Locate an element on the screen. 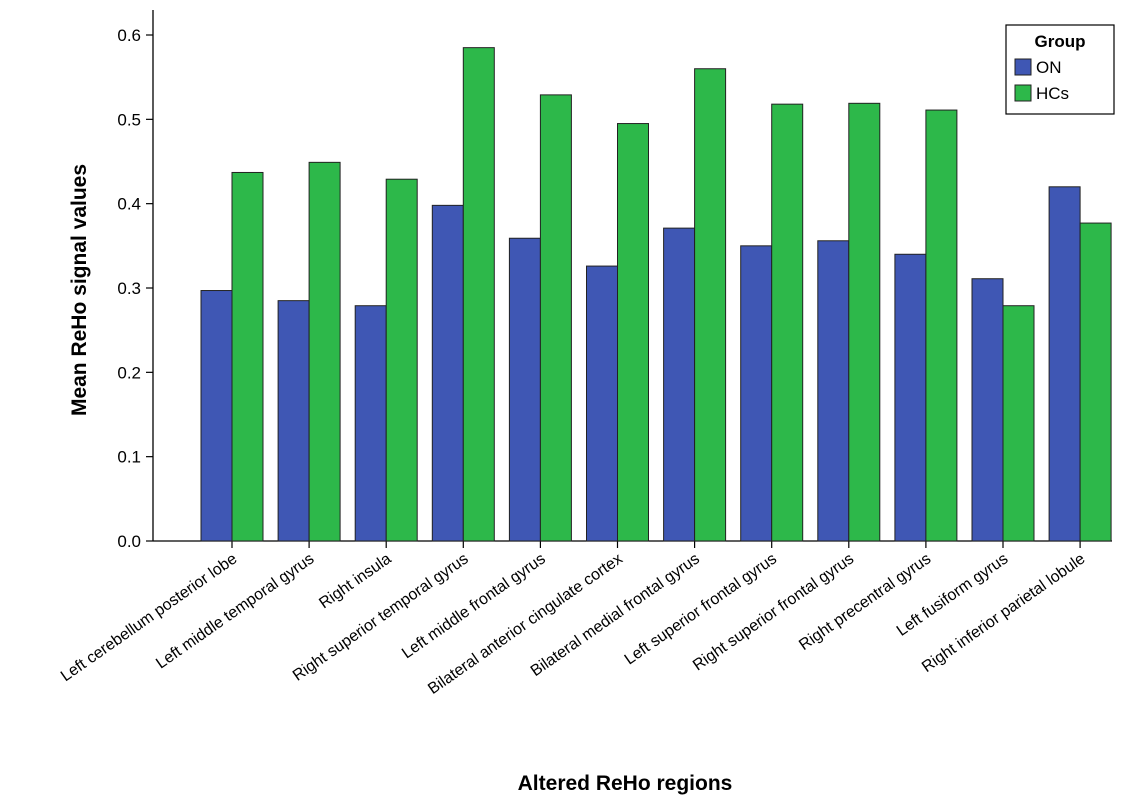 The image size is (1122, 800). y-tick-label: 0.0 is located at coordinates (129, 541).